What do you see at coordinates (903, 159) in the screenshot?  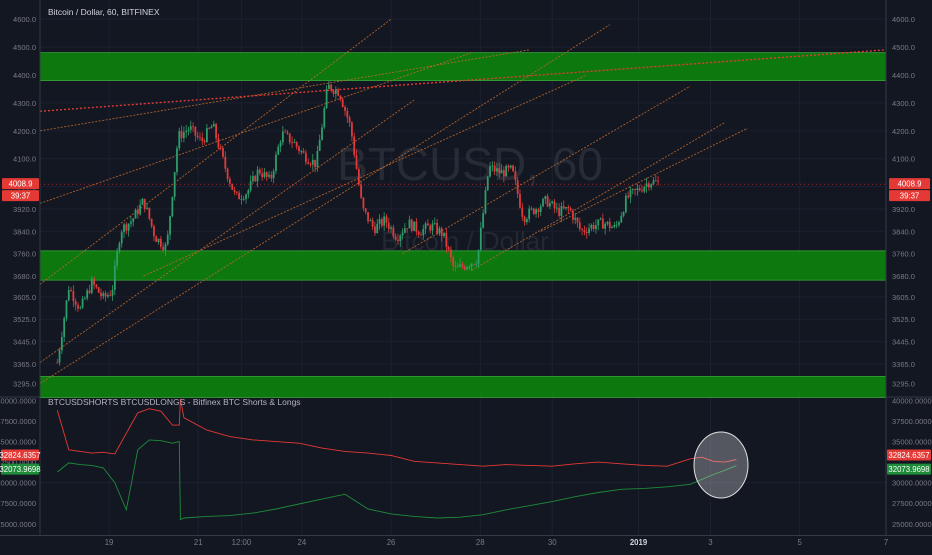 I see `price-axis-label-right: 4100.0` at bounding box center [903, 159].